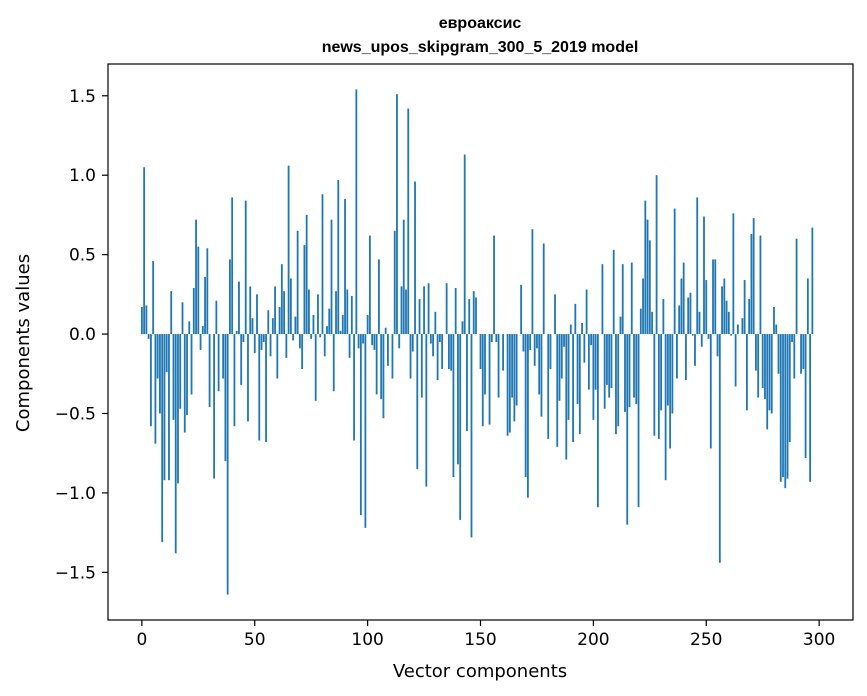 Image resolution: width=867 pixels, height=696 pixels. Describe the element at coordinates (255, 640) in the screenshot. I see `x-tick-label: 50` at that location.